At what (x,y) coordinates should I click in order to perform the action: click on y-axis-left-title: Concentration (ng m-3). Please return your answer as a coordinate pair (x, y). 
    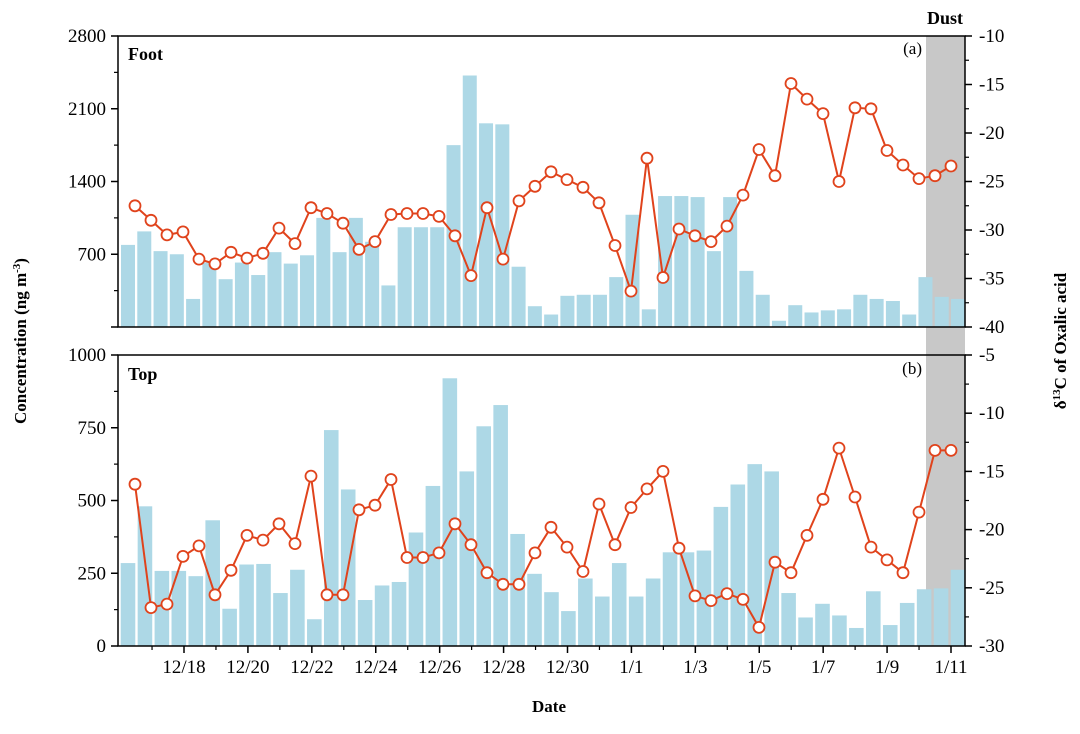
    Looking at the image, I should click on (20, 341).